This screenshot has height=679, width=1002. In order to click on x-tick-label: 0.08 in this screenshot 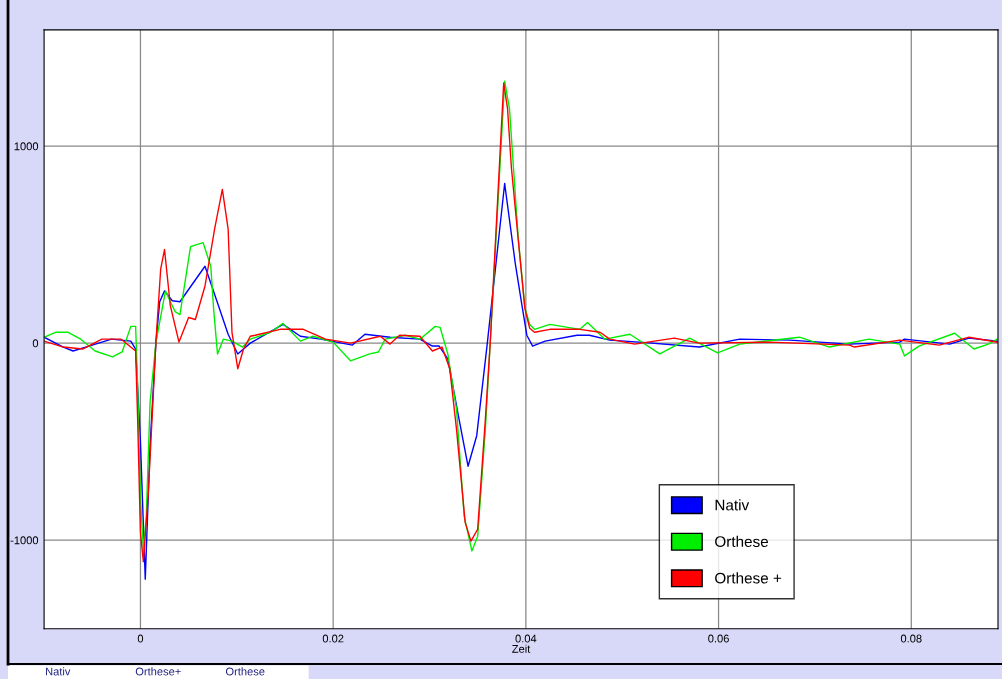, I will do `click(911, 638)`.